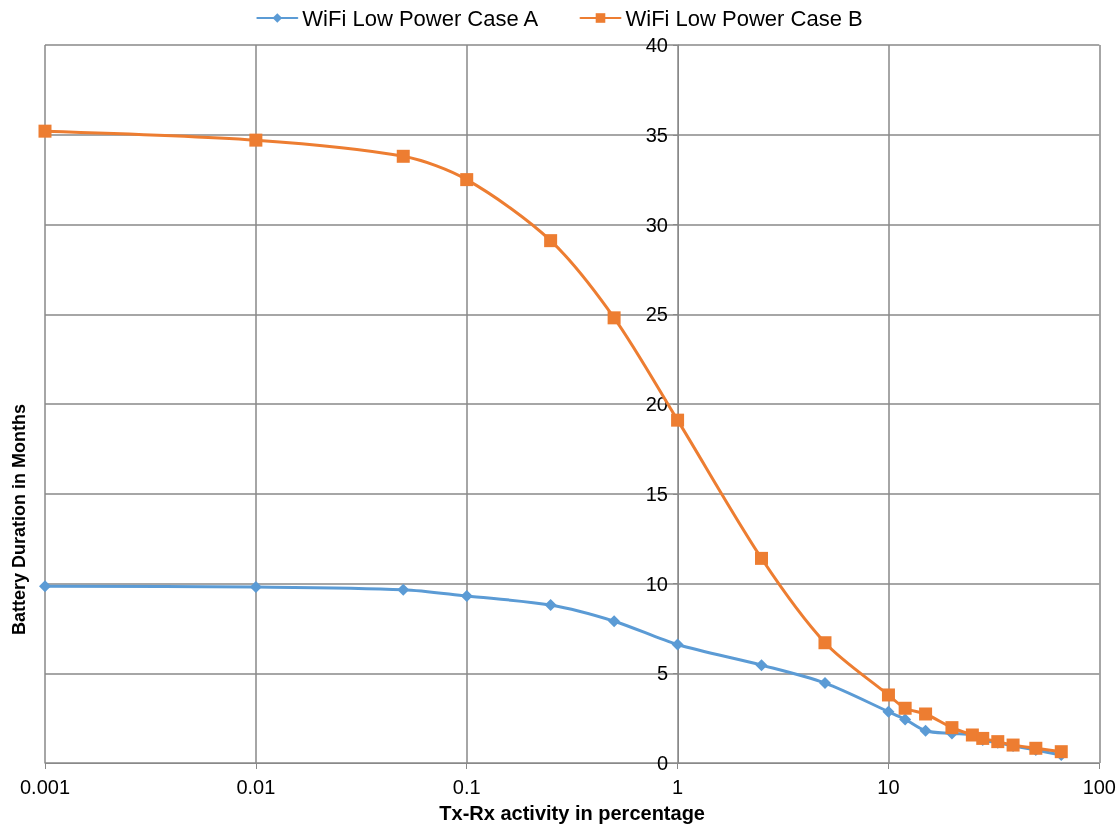 The height and width of the screenshot is (840, 1119). Describe the element at coordinates (656, 314) in the screenshot. I see `y-tick-label: 25` at that location.